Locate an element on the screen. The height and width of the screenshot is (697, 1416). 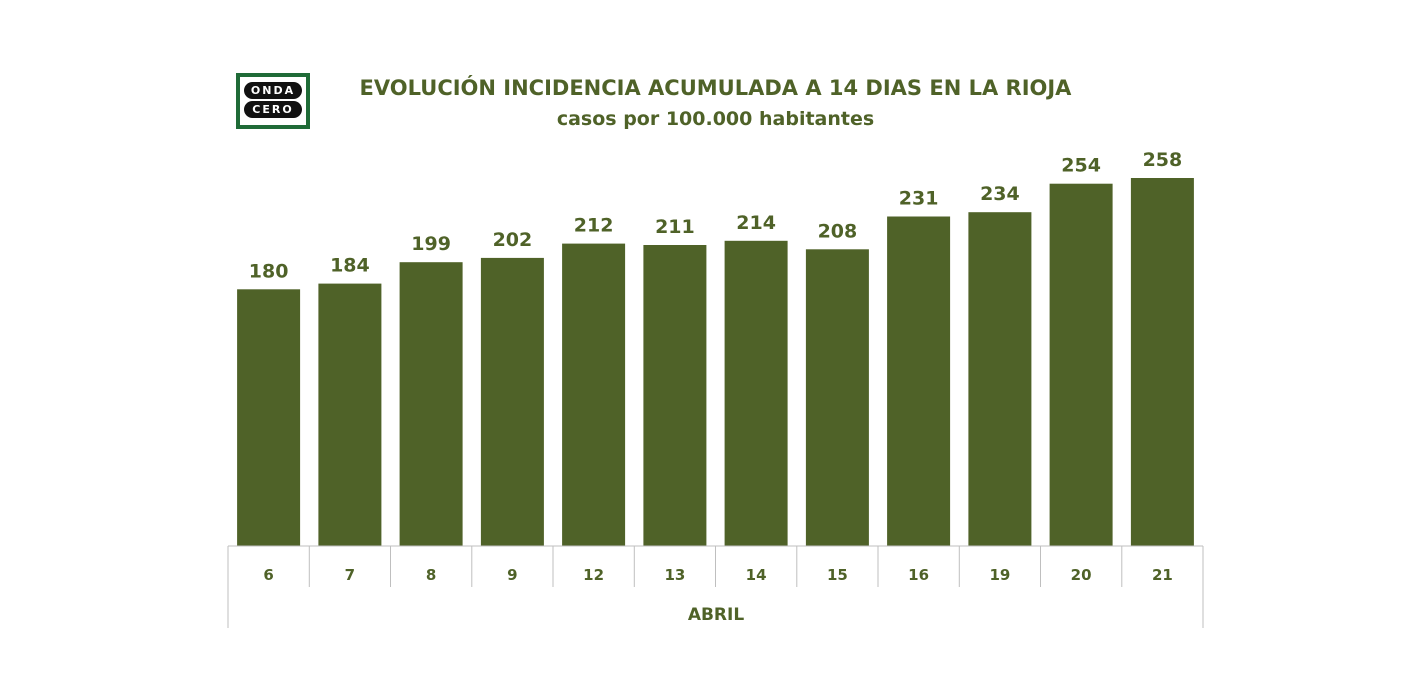
onda-cero-logo: ONDA CERO is located at coordinates (273, 101).